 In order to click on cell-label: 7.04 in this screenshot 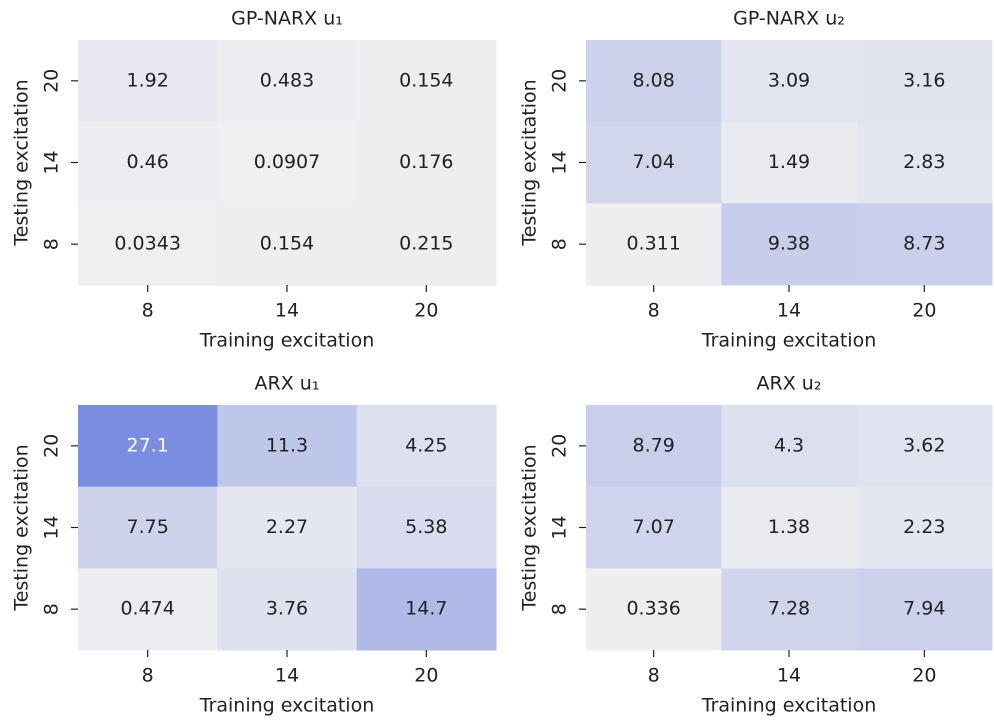, I will do `click(654, 162)`.